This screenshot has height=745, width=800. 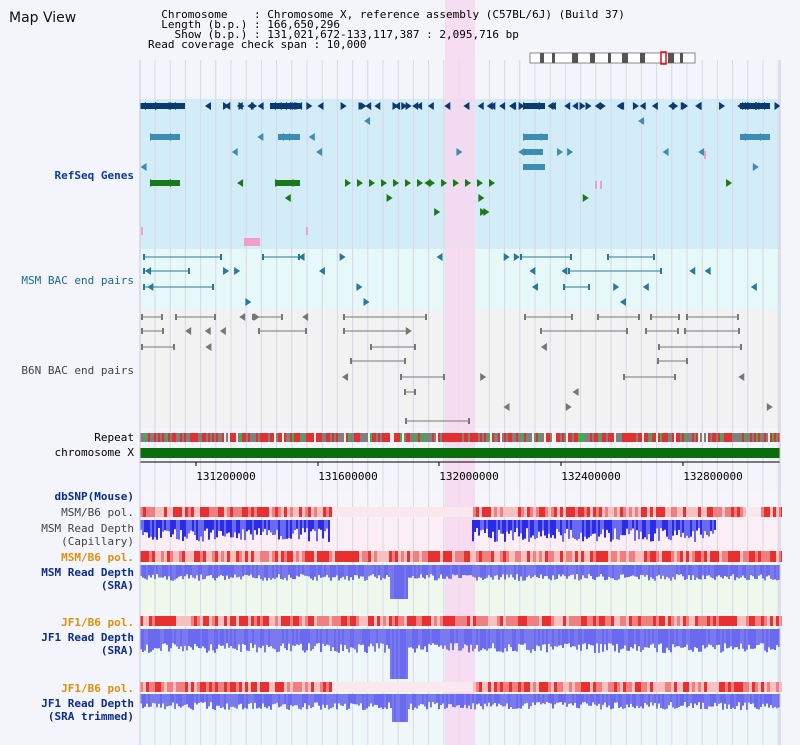 What do you see at coordinates (542, 58) in the screenshot?
I see `ideogram-band` at bounding box center [542, 58].